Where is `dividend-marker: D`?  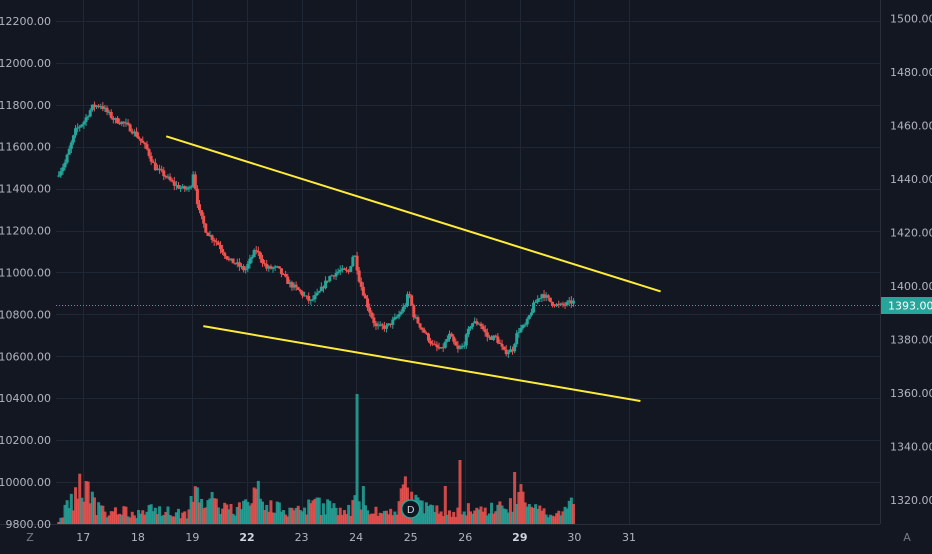
dividend-marker: D is located at coordinates (410, 509).